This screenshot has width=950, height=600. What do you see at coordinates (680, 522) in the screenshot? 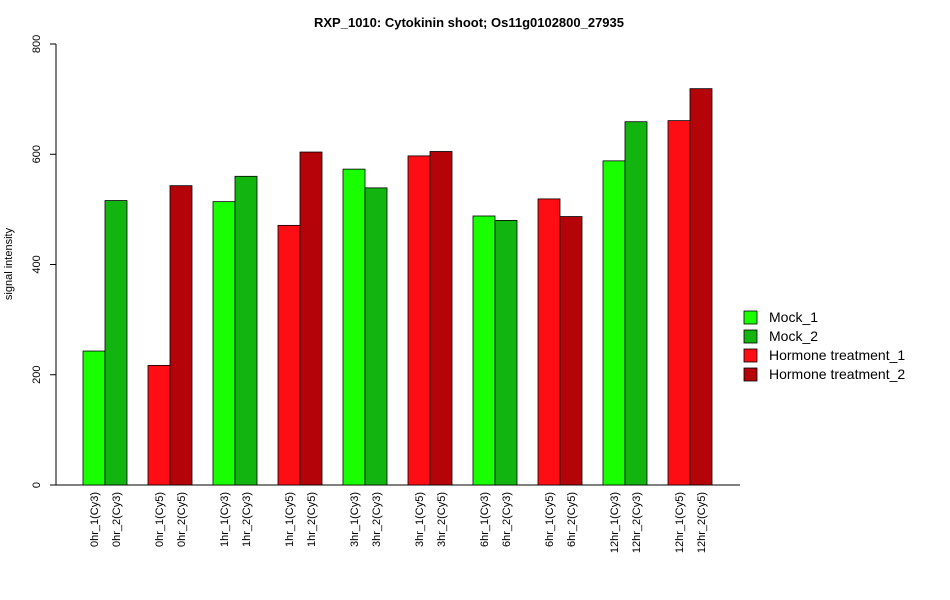
I see `category-label: 12hr_1(Cy5)` at bounding box center [680, 522].